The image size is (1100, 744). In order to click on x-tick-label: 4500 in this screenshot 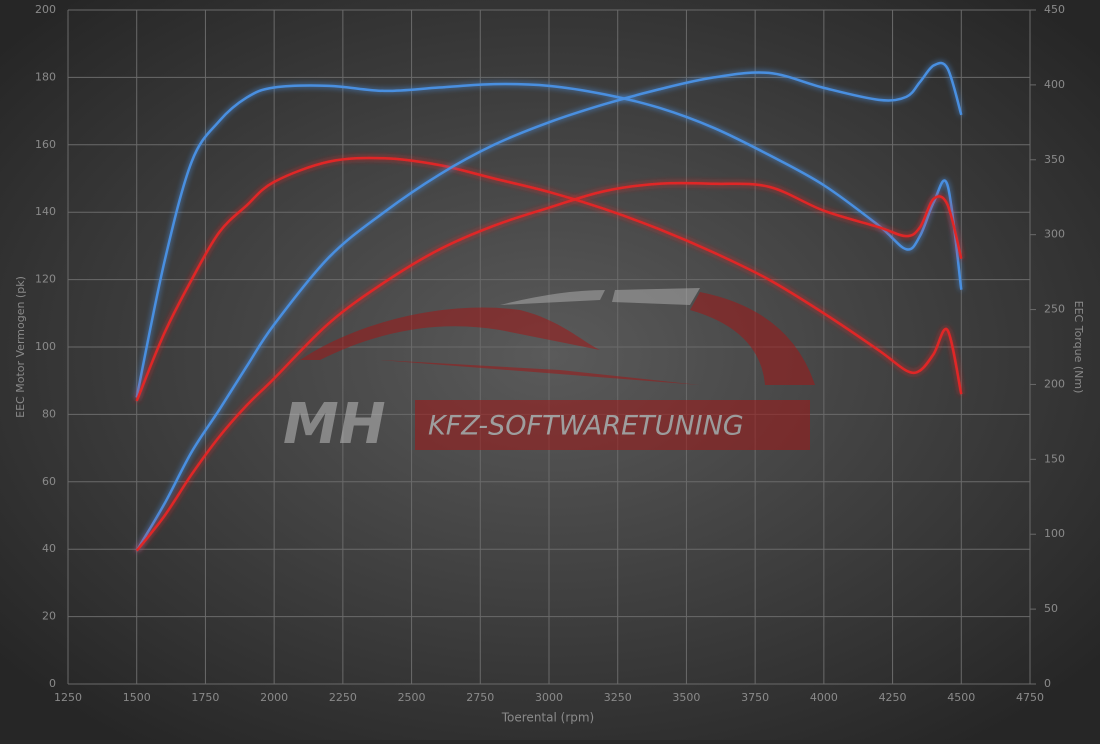, I will do `click(961, 697)`.